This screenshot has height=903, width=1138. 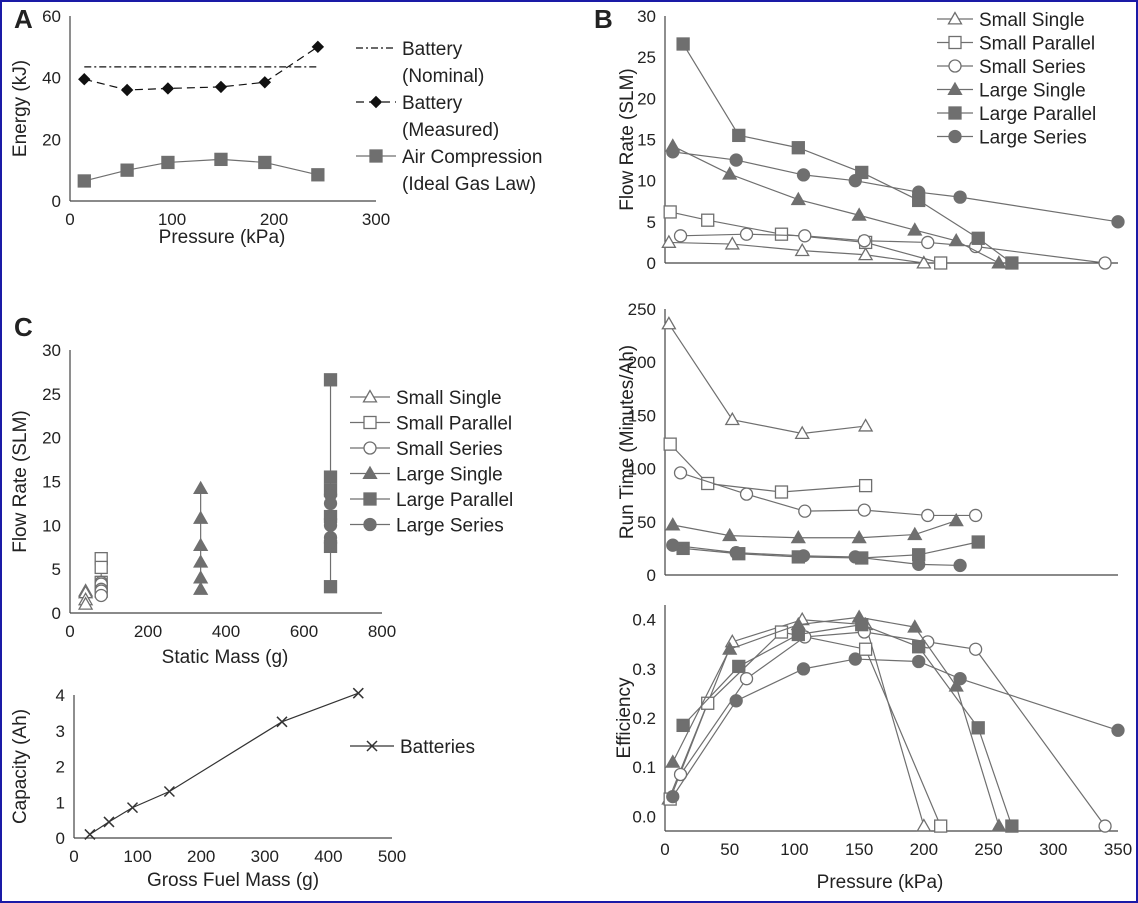 I want to click on x-tick-label: 150, so click(x=859, y=849).